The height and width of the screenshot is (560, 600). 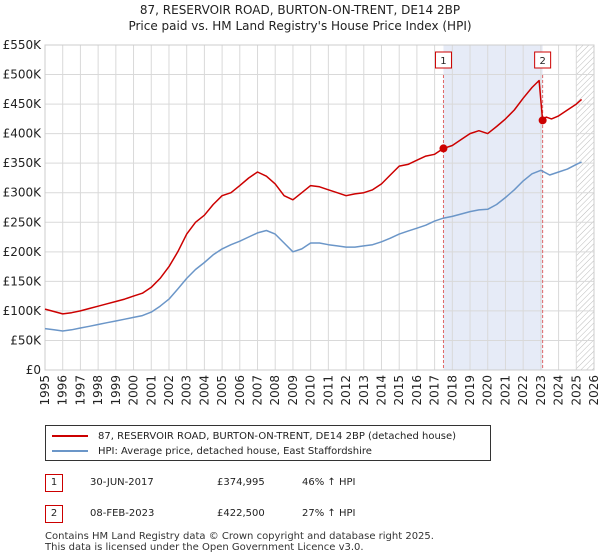 I want to click on x-tick-label: 2000, so click(x=134, y=390).